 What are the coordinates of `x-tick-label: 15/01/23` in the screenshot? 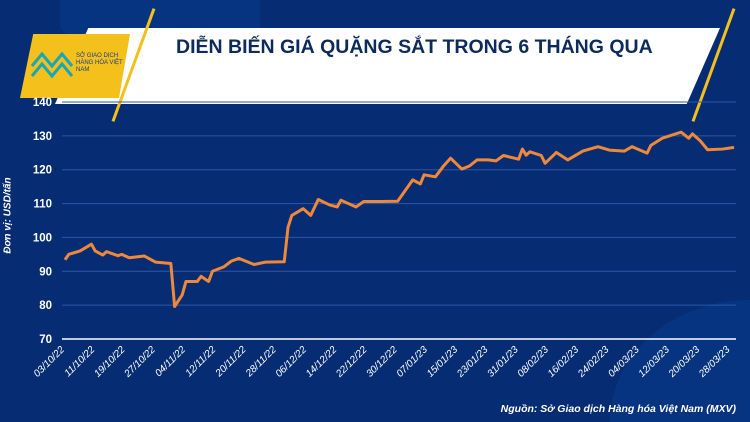 It's located at (443, 362).